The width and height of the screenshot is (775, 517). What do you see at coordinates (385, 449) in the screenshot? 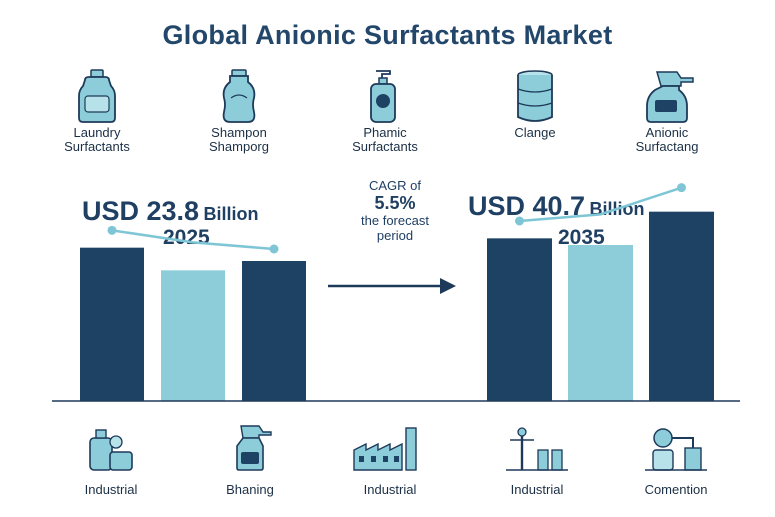
I see `factory-icon` at bounding box center [385, 449].